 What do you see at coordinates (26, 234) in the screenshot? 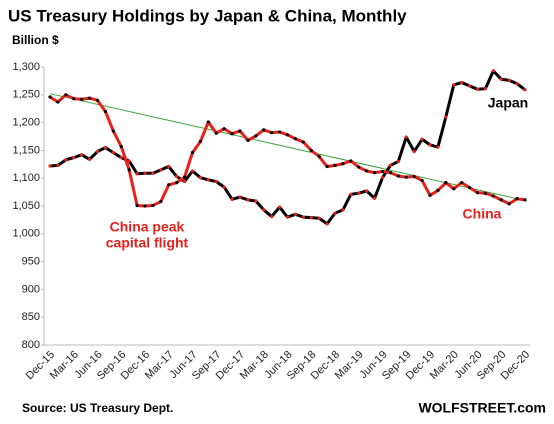
I see `y-tick-label: 1,000` at bounding box center [26, 234].